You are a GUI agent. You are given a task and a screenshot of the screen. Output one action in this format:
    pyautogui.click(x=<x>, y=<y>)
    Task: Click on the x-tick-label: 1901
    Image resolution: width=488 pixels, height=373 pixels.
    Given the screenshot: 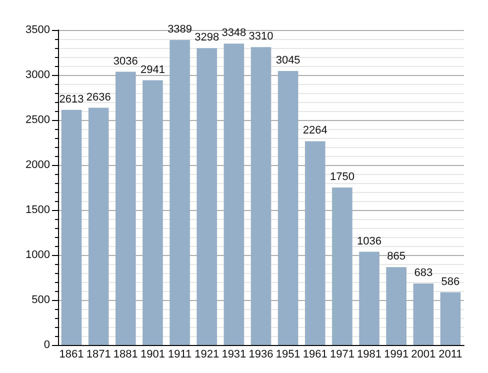 What is the action you would take?
    pyautogui.click(x=152, y=354)
    